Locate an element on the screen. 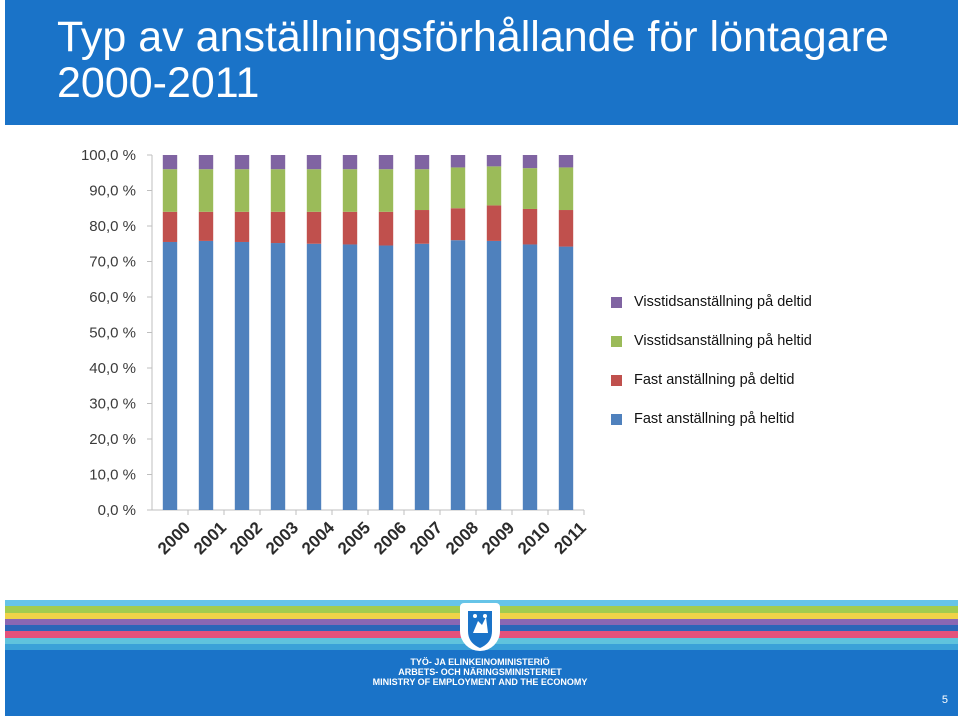 This screenshot has width=960, height=716. x-tick-label: 2010 is located at coordinates (534, 538).